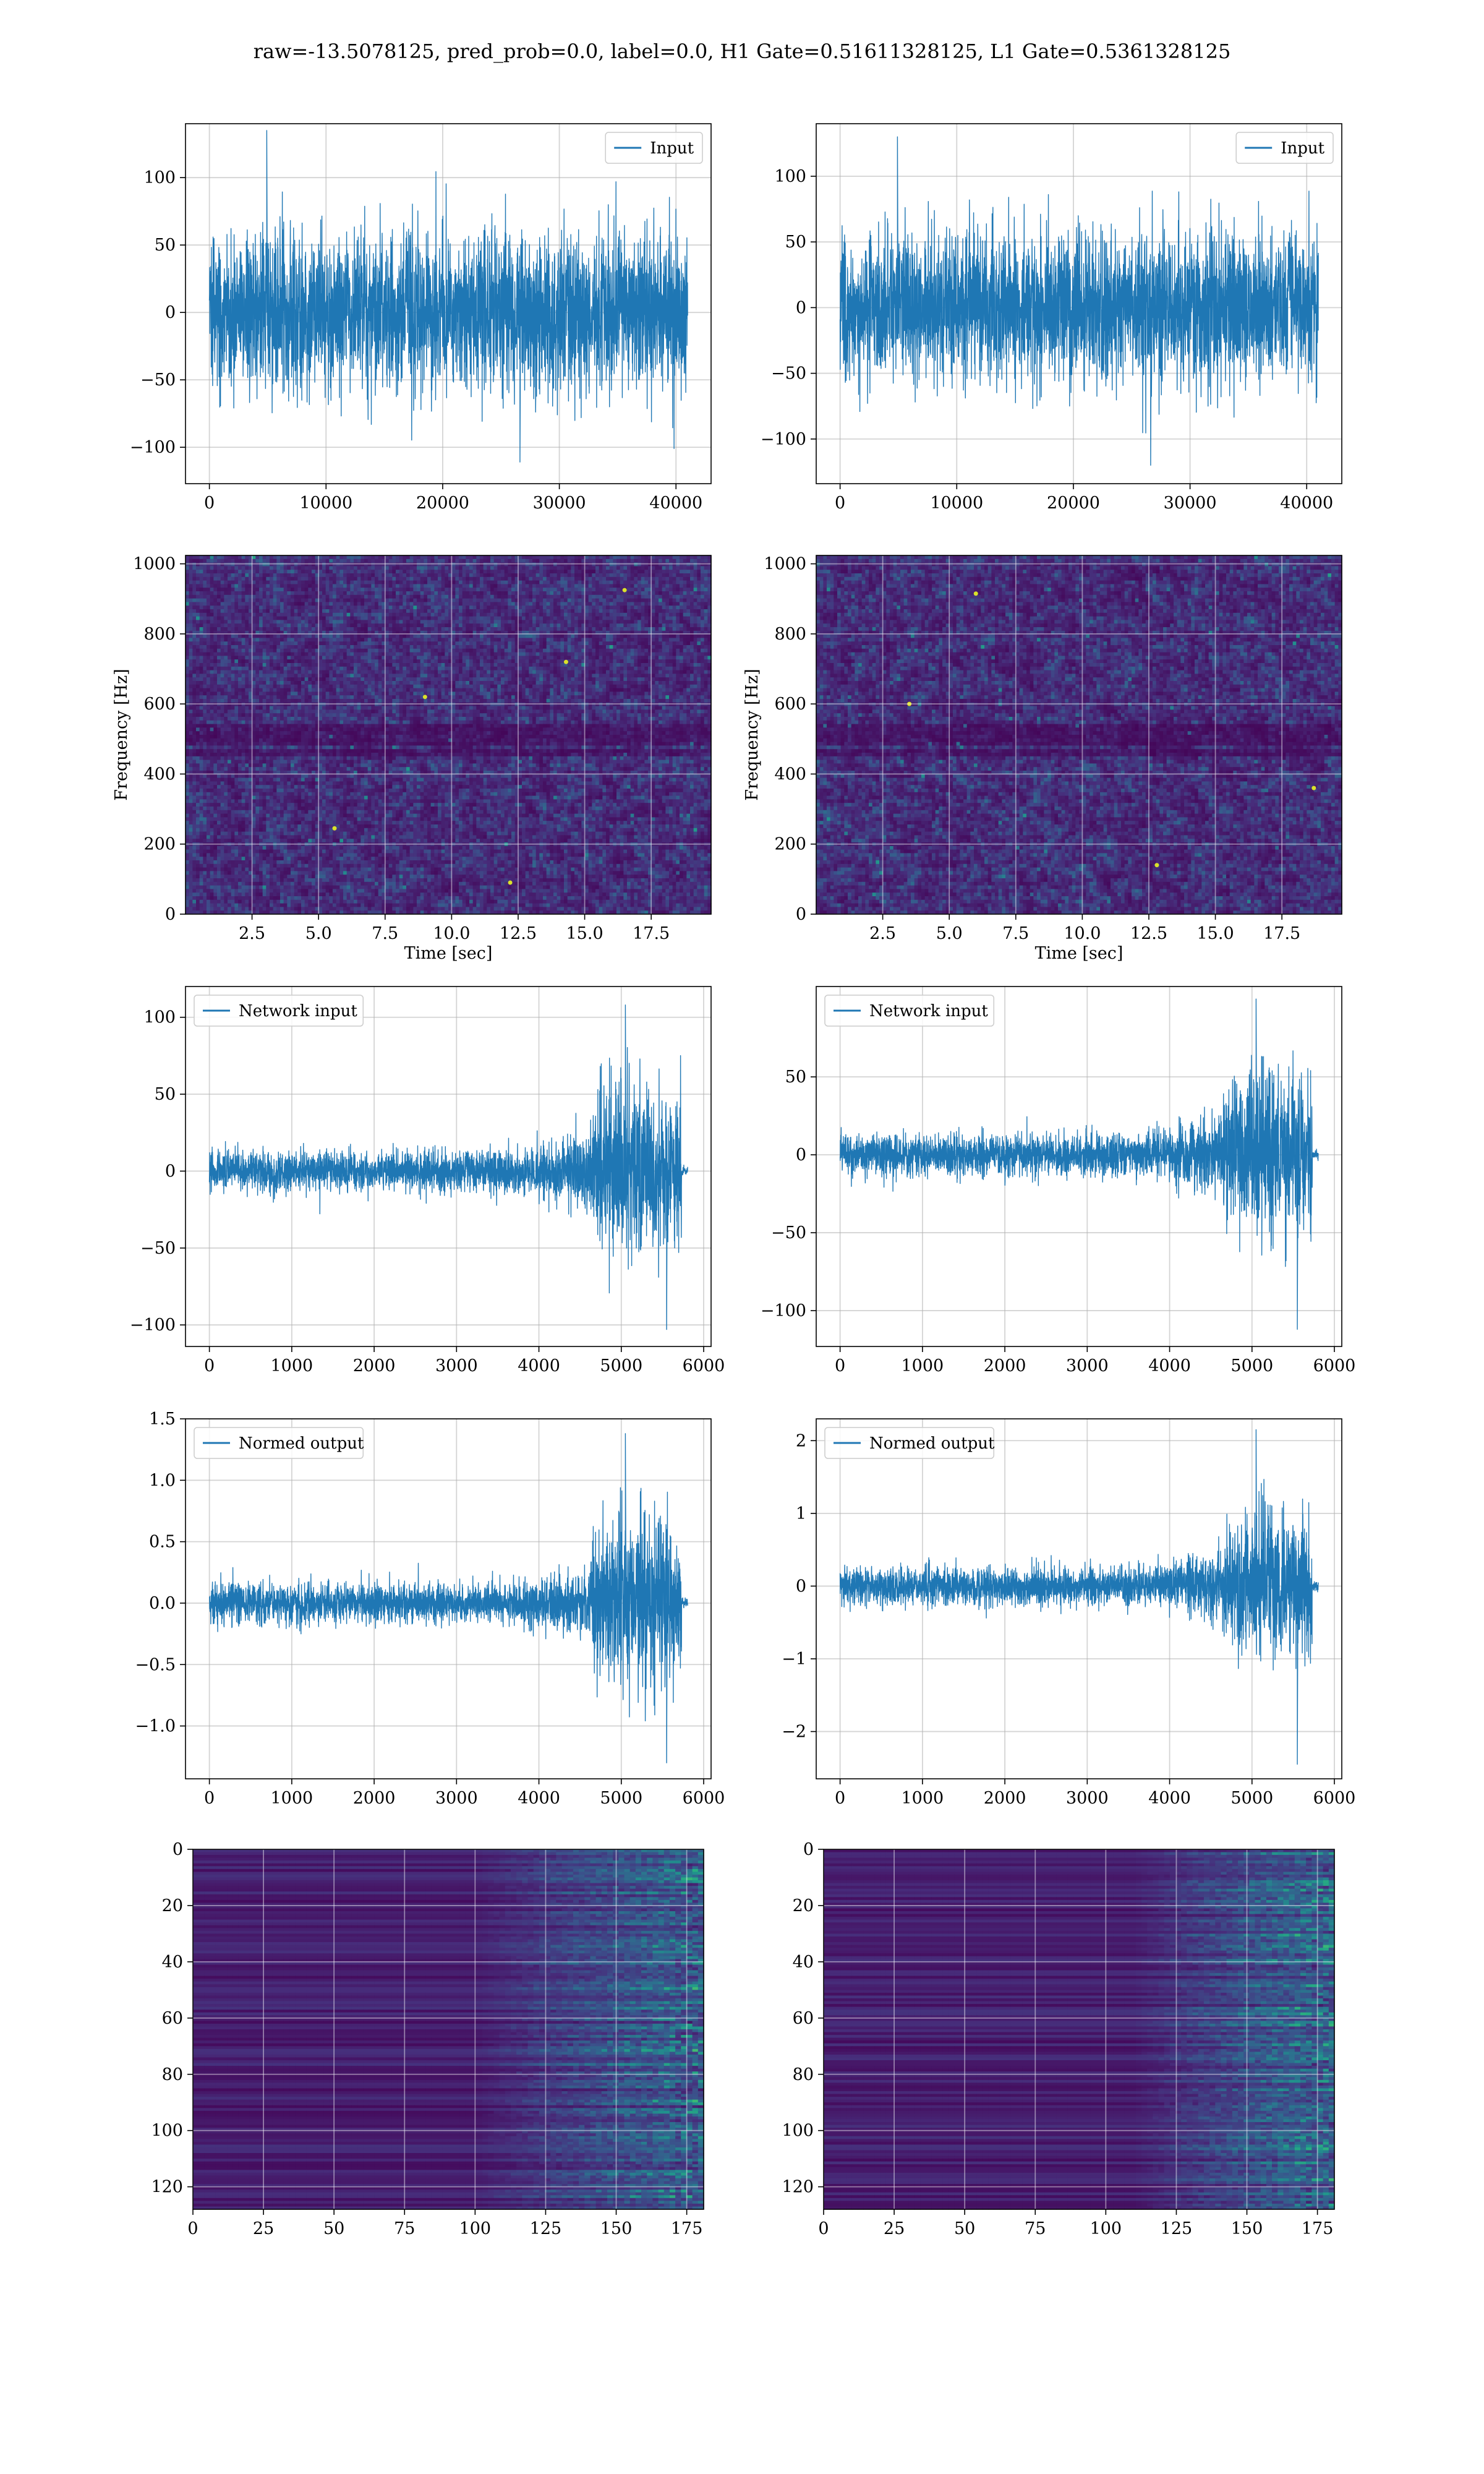  I want to click on chart-r1c1: 0 10000 20000 30000 40000 −100 −50 0 50 100 Input, so click(421, 318).